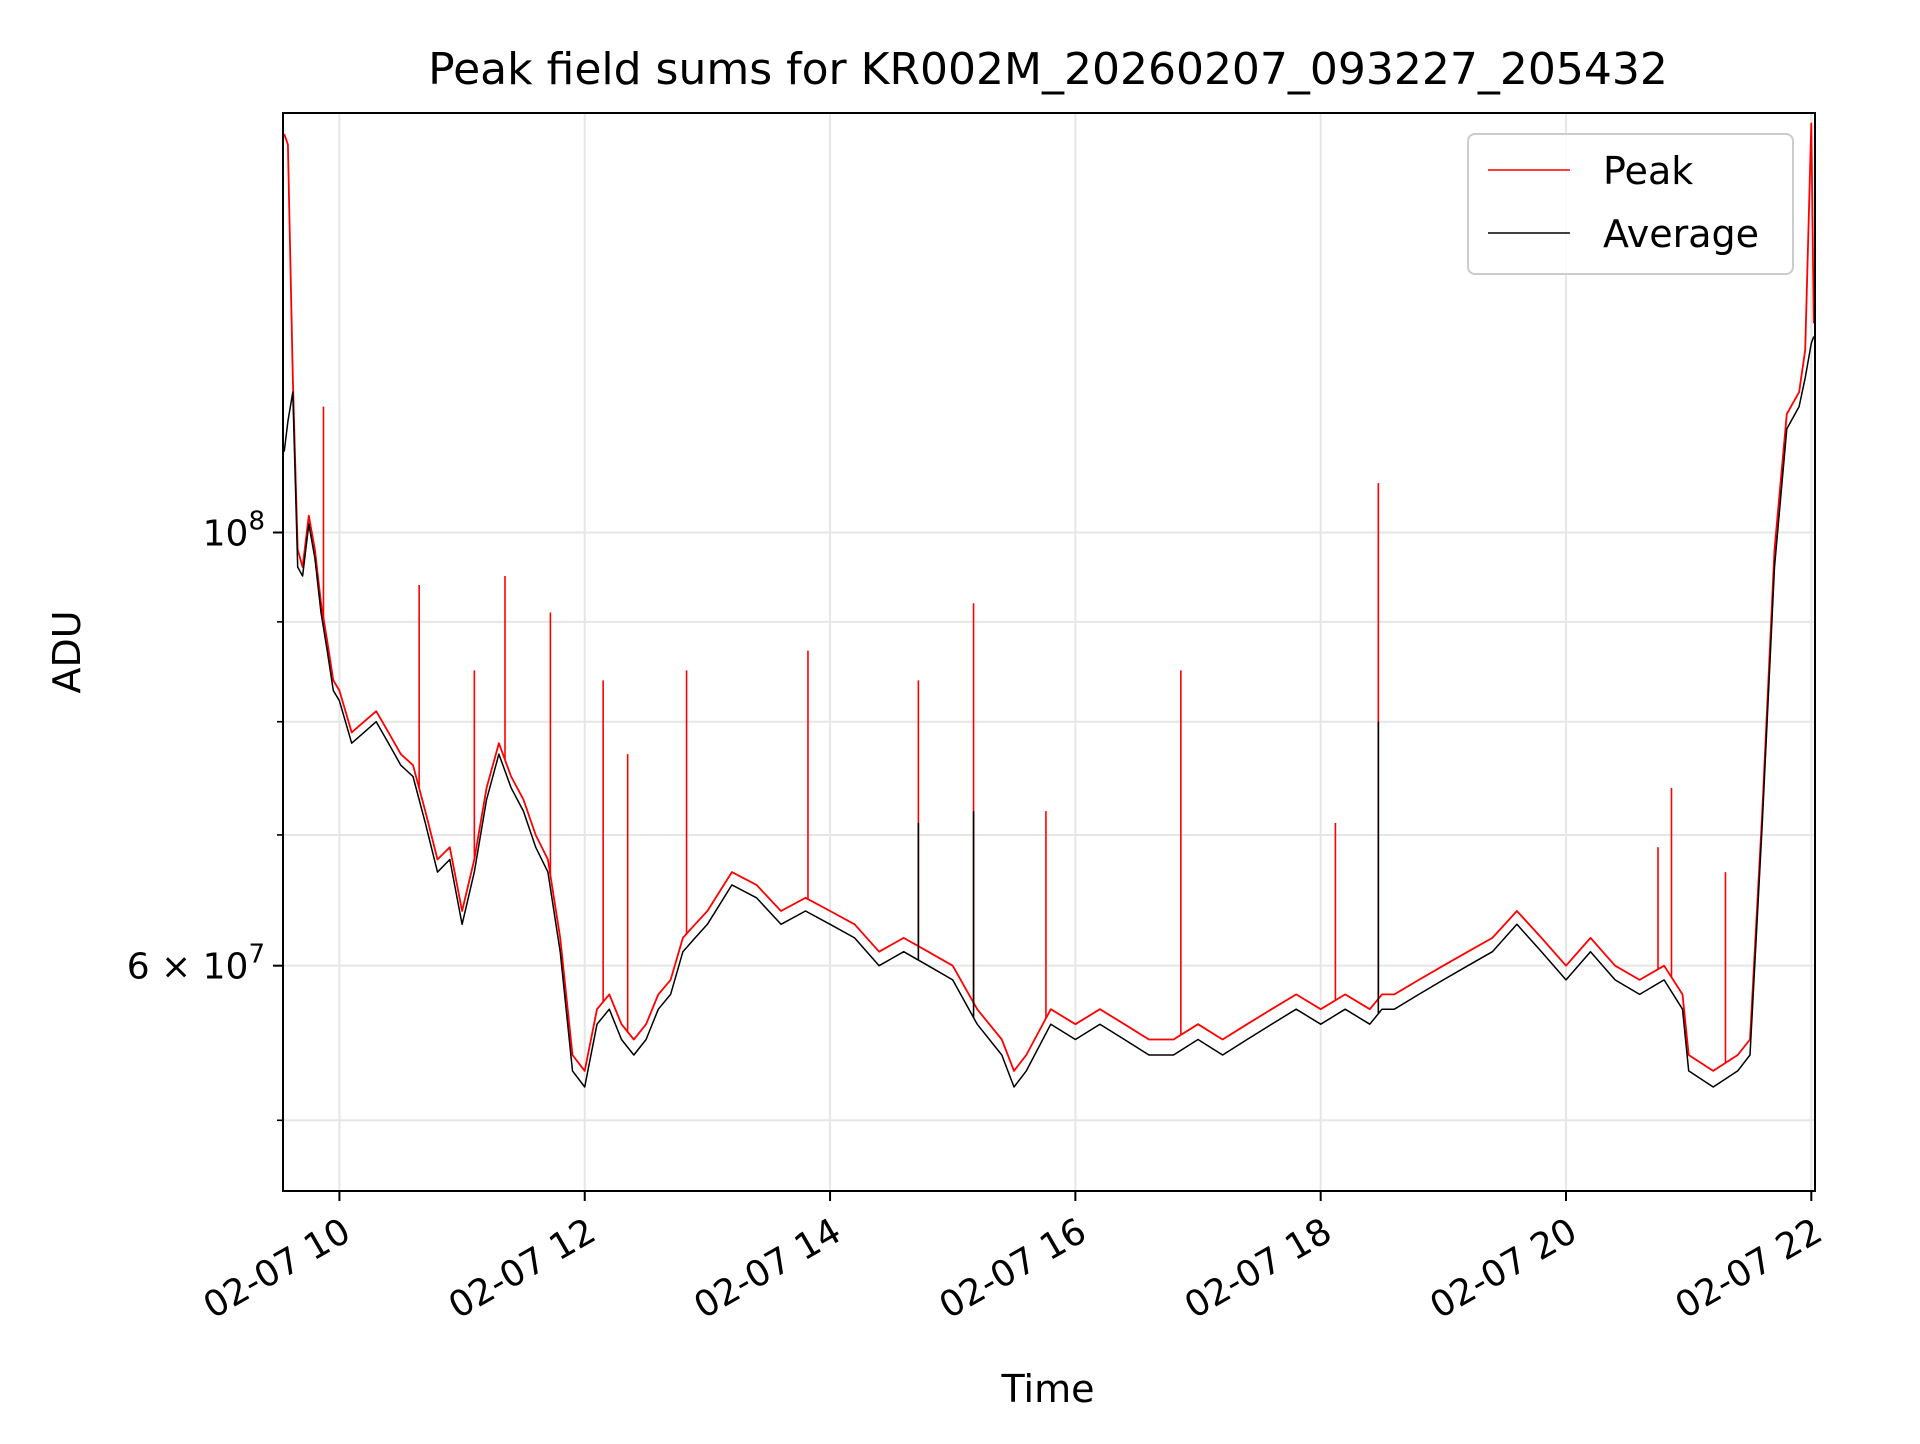 The image size is (1920, 1444). What do you see at coordinates (188, 967) in the screenshot?
I see `y-tick-label-base: 6 × 10` at bounding box center [188, 967].